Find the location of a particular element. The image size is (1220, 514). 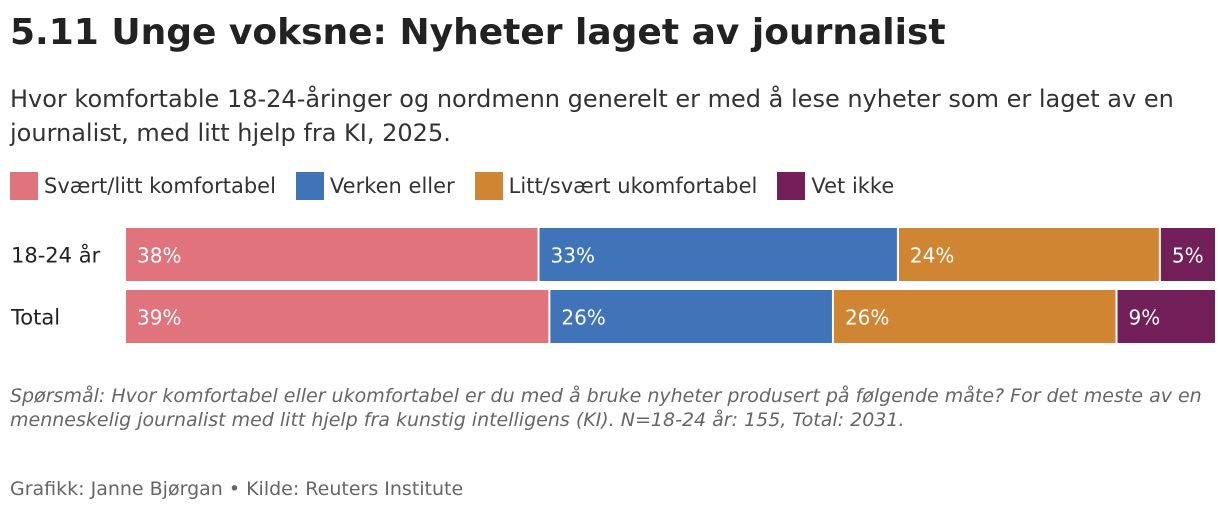

legend-label: Litt/svært ukomfortabel is located at coordinates (633, 186).